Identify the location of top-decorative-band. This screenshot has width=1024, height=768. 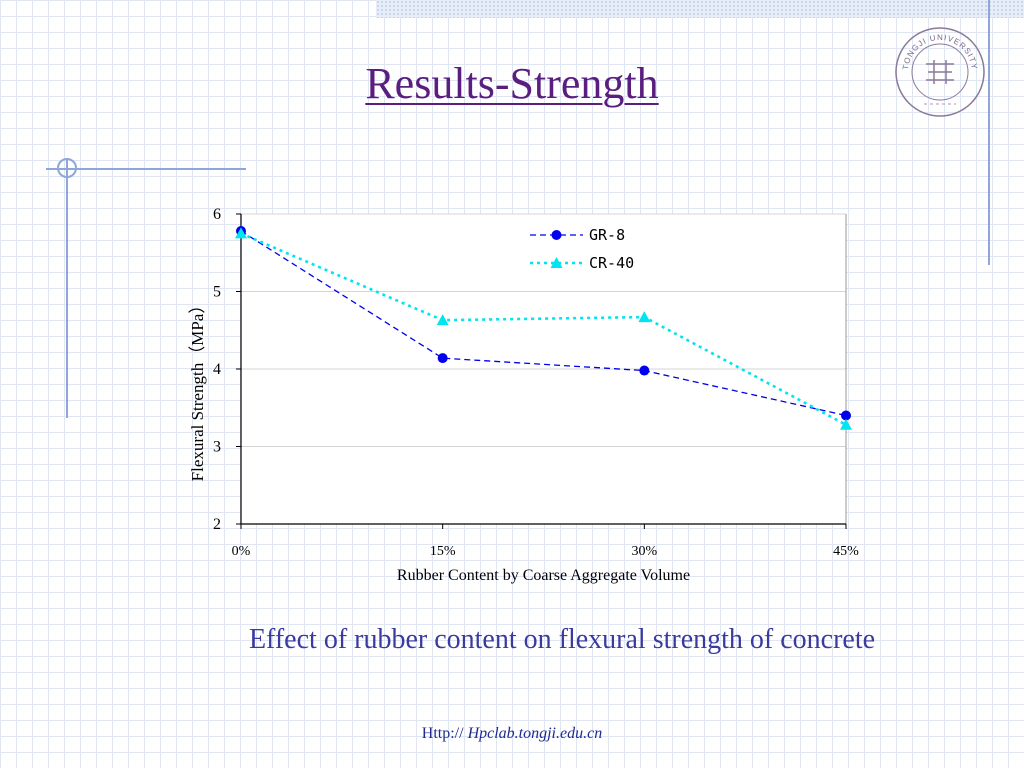
(700, 9).